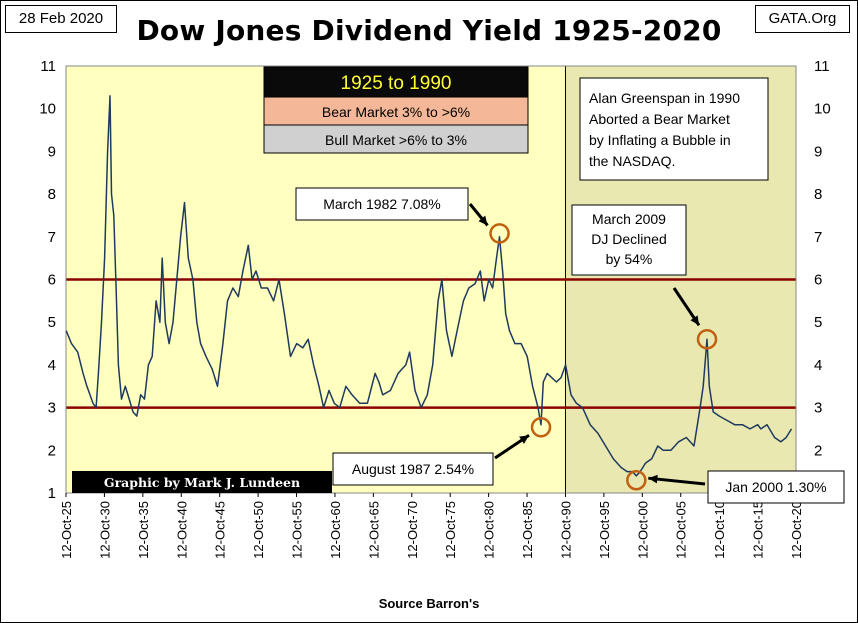 This screenshot has width=858, height=623. What do you see at coordinates (61, 19) in the screenshot?
I see `date-label: 28 Feb 2020` at bounding box center [61, 19].